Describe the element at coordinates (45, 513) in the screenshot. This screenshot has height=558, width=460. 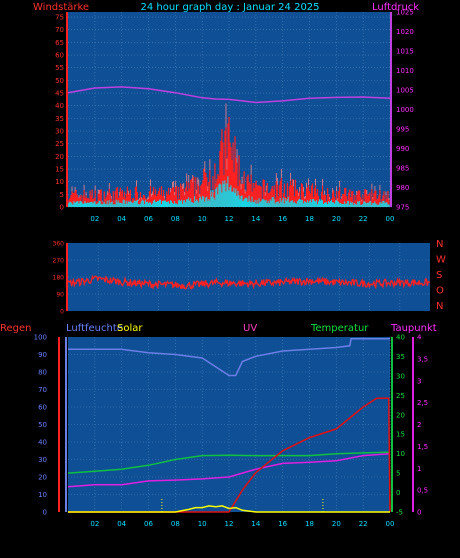
I see `humidity-tick: 0` at that location.